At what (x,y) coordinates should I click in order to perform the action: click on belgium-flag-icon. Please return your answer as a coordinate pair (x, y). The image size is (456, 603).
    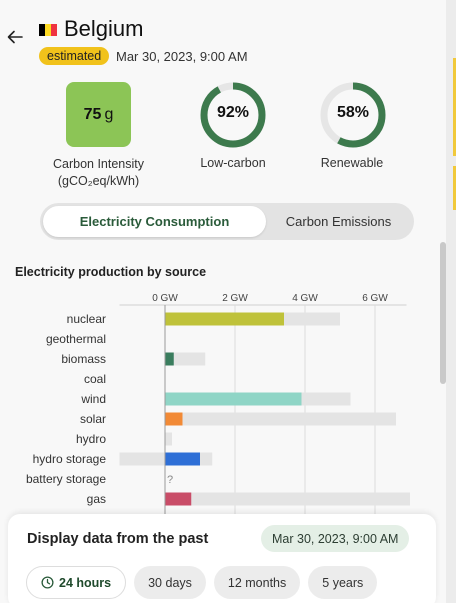
    Looking at the image, I should click on (48, 30).